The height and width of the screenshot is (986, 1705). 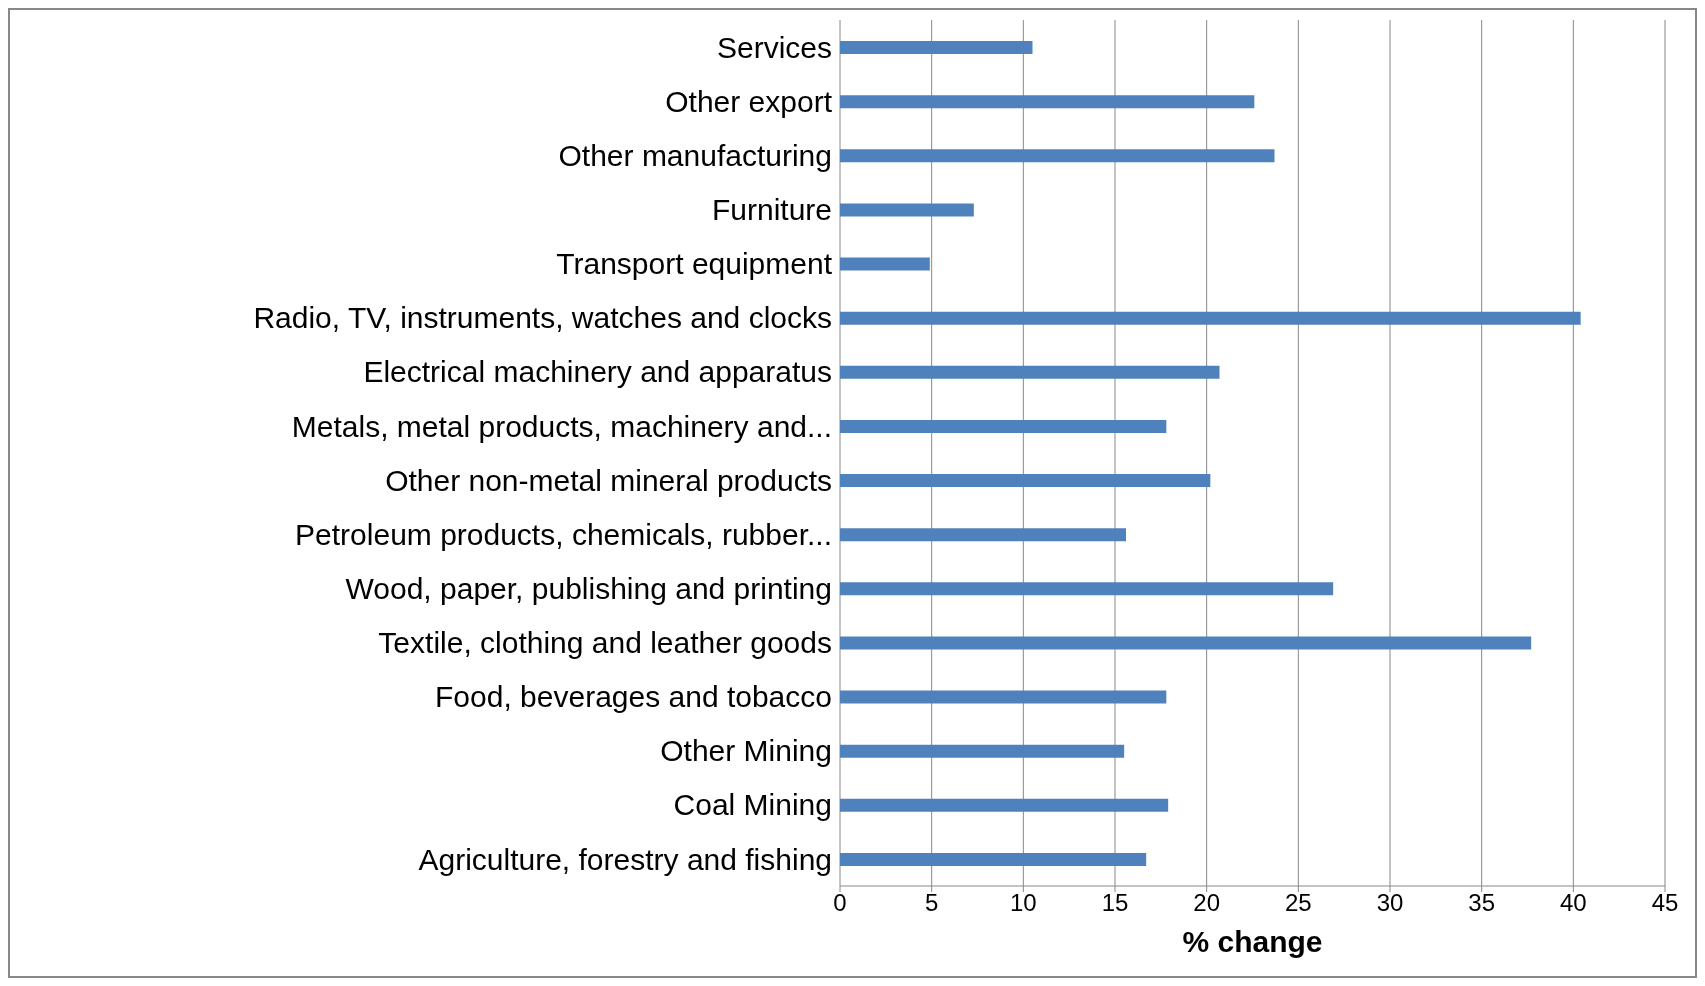 What do you see at coordinates (749, 101) in the screenshot?
I see `y-tick-label: Other export` at bounding box center [749, 101].